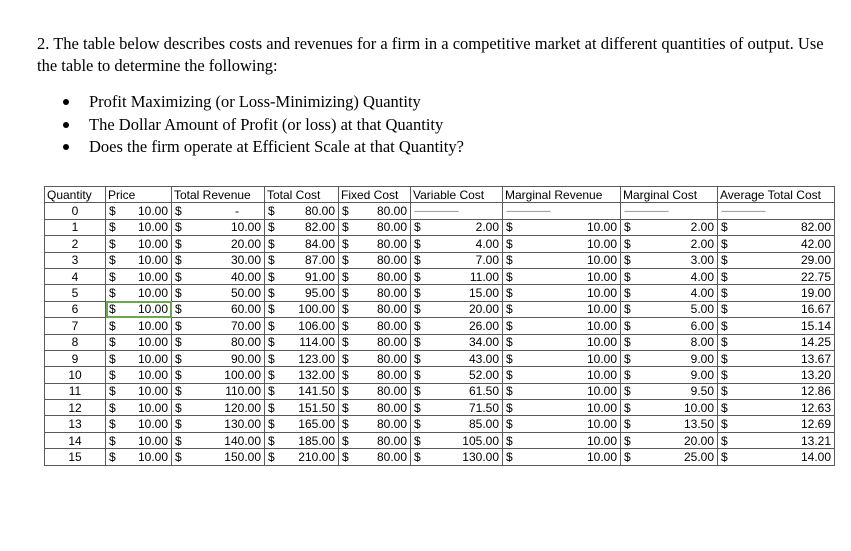 This screenshot has width=851, height=551. Describe the element at coordinates (776, 424) in the screenshot. I see `average-total-cost-cell: $12.69` at that location.